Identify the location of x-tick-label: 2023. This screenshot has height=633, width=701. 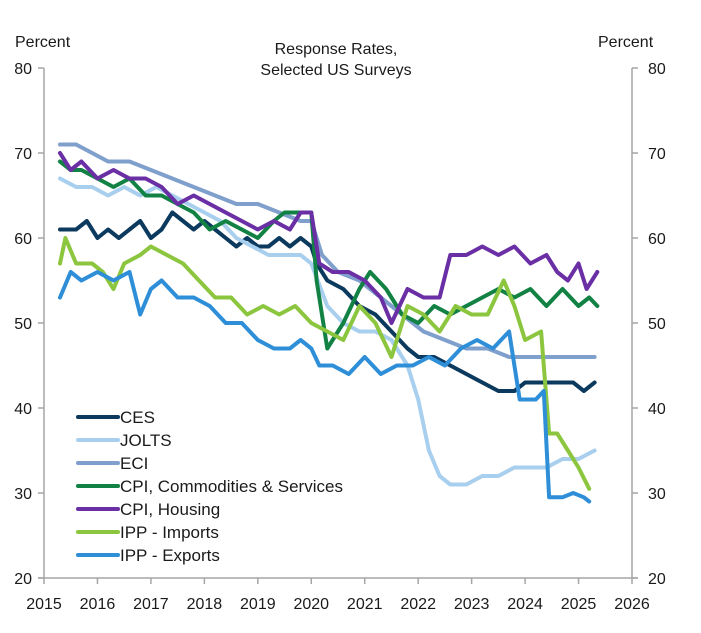
(472, 604).